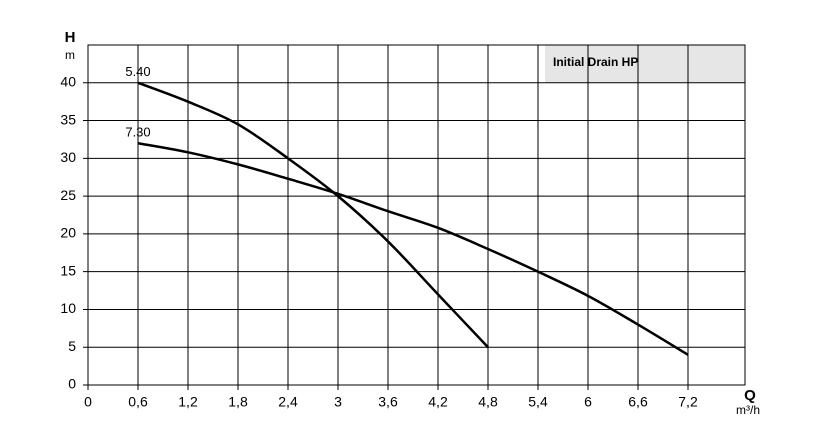 Image resolution: width=822 pixels, height=428 pixels. What do you see at coordinates (68, 119) in the screenshot?
I see `y-tick-label: 35` at bounding box center [68, 119].